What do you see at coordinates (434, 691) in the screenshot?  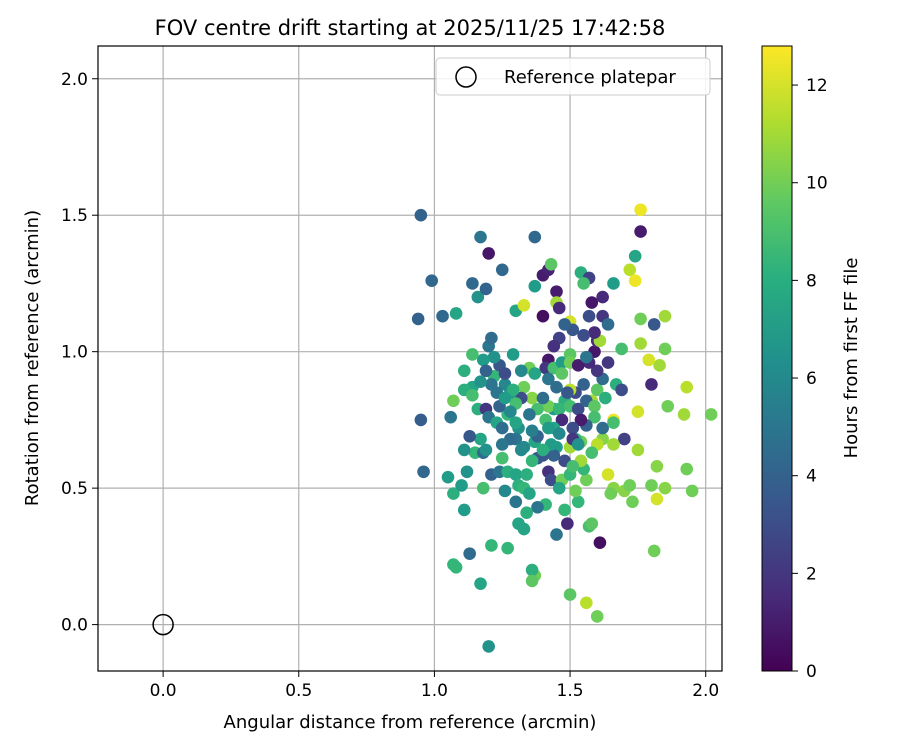 I see `x-tick-label: 1.0` at bounding box center [434, 691].